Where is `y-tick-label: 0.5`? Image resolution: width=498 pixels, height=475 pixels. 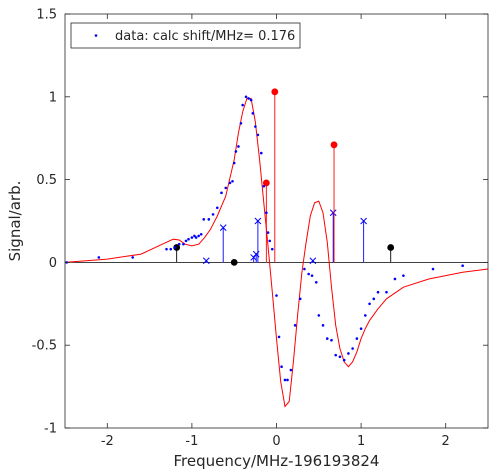
y-tick-label: 0.5 is located at coordinates (46, 180).